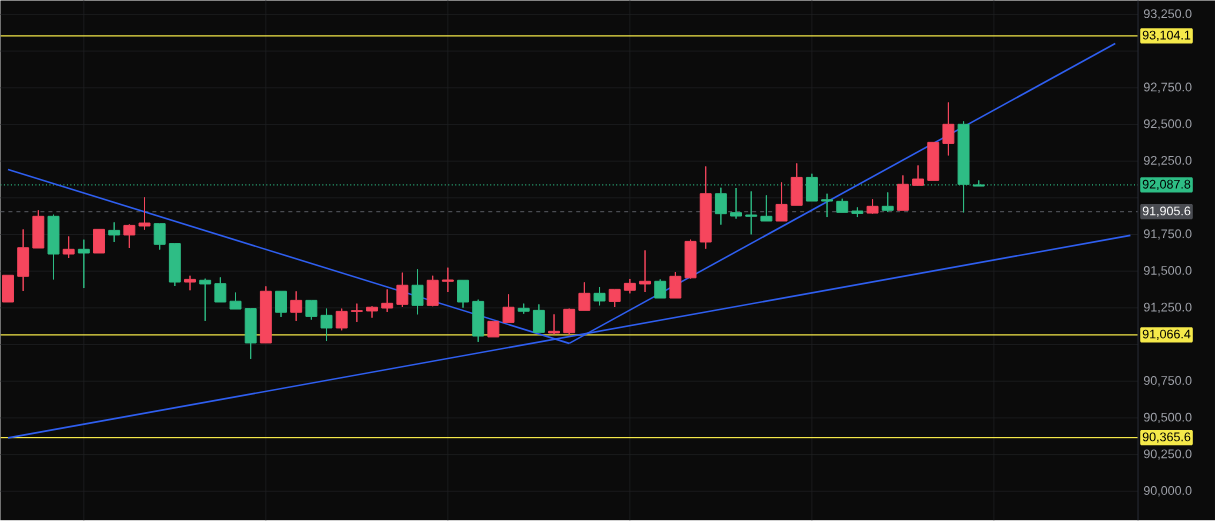  Describe the element at coordinates (1167, 14) in the screenshot. I see `y-tick-label: 93,250.0` at that location.